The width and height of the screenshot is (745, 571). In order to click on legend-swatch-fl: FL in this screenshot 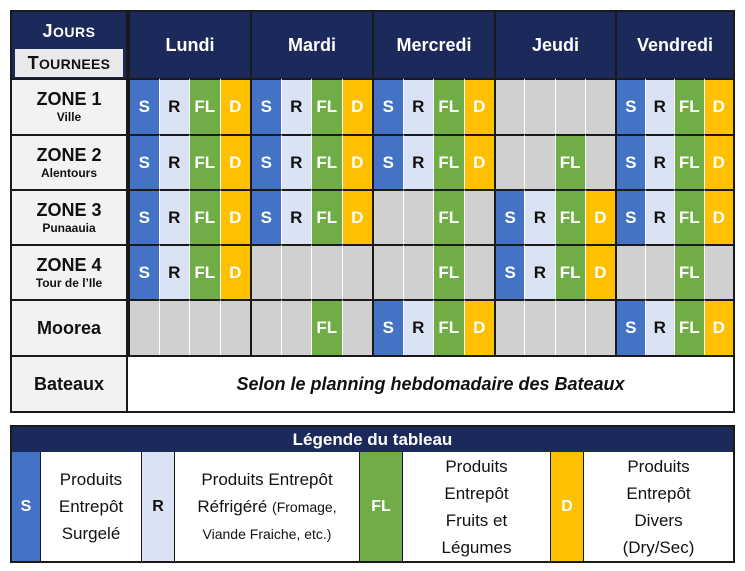, I will do `click(381, 506)`.